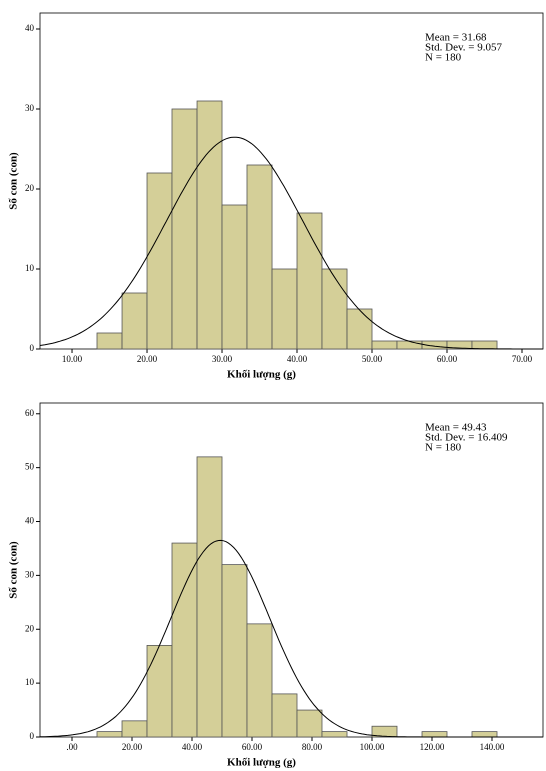 The width and height of the screenshot is (546, 771). Describe the element at coordinates (372, 359) in the screenshot. I see `x-tick-label: 50.00` at that location.